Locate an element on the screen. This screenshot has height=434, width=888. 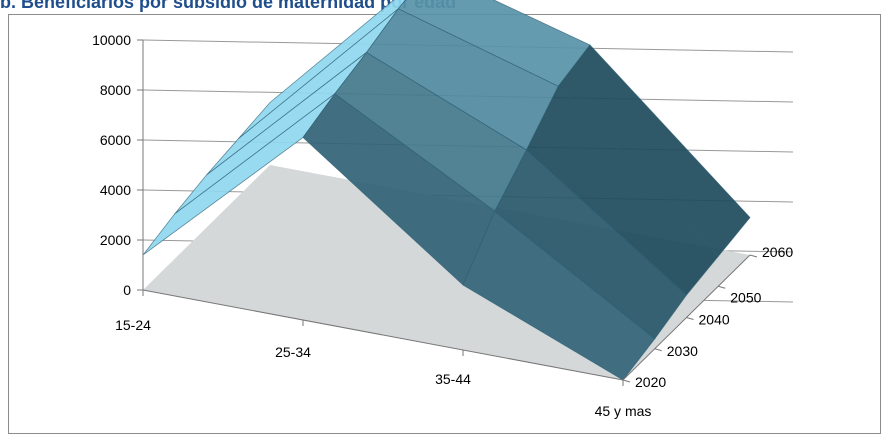
z-tick-label-4: 8000 is located at coordinates (115, 90).